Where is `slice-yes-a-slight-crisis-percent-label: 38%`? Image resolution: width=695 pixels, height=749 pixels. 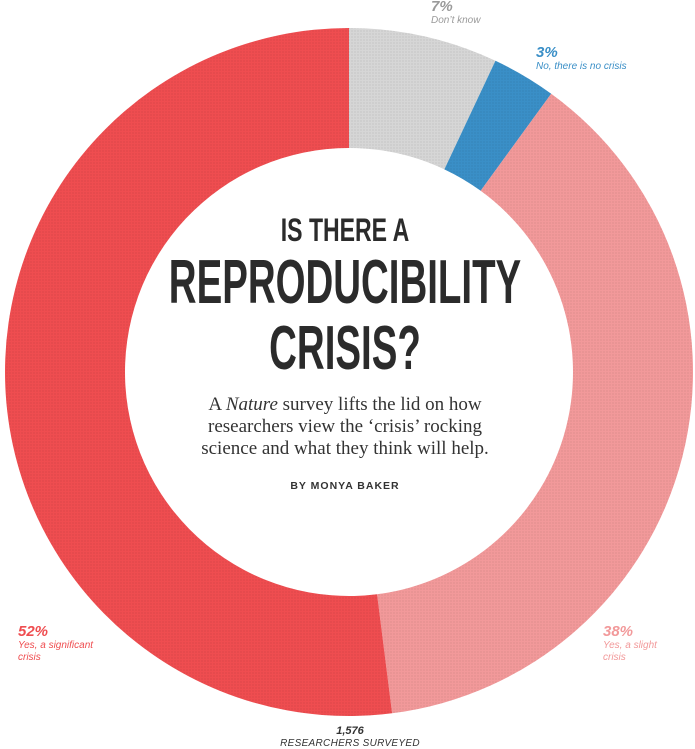 slice-yes-a-slight-crisis-percent-label: 38% is located at coordinates (618, 631).